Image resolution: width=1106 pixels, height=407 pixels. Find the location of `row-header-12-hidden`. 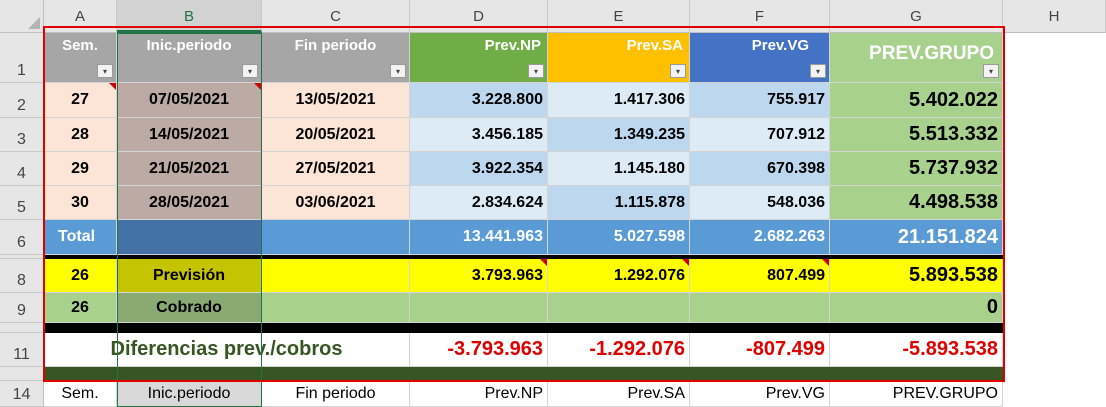

row-header-12-hidden is located at coordinates (22, 374).